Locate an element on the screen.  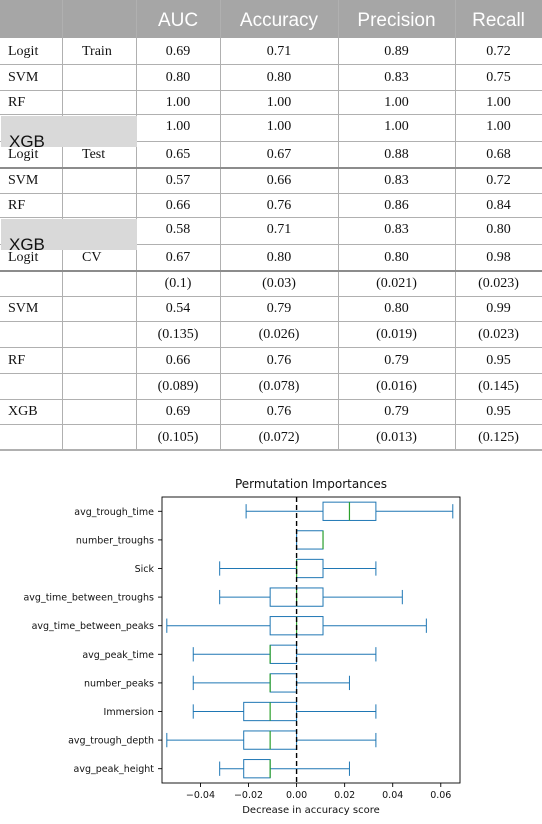
metric-value: 0.54 is located at coordinates (178, 309).